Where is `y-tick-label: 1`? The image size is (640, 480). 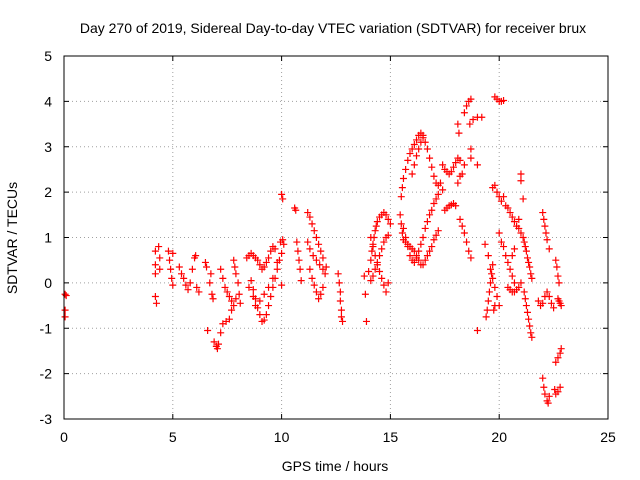 y-tick-label: 1 is located at coordinates (48, 238).